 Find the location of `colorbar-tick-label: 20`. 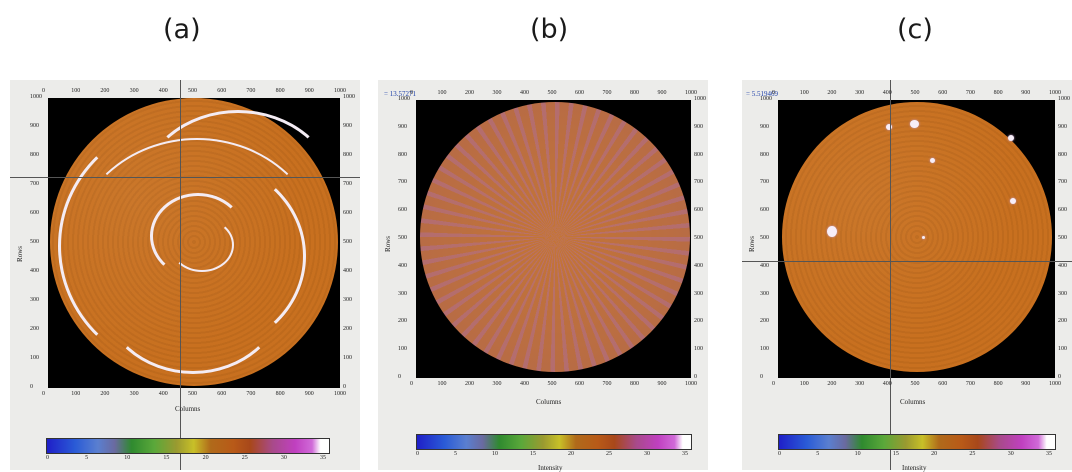

colorbar-tick-label: 20 is located at coordinates (934, 454).